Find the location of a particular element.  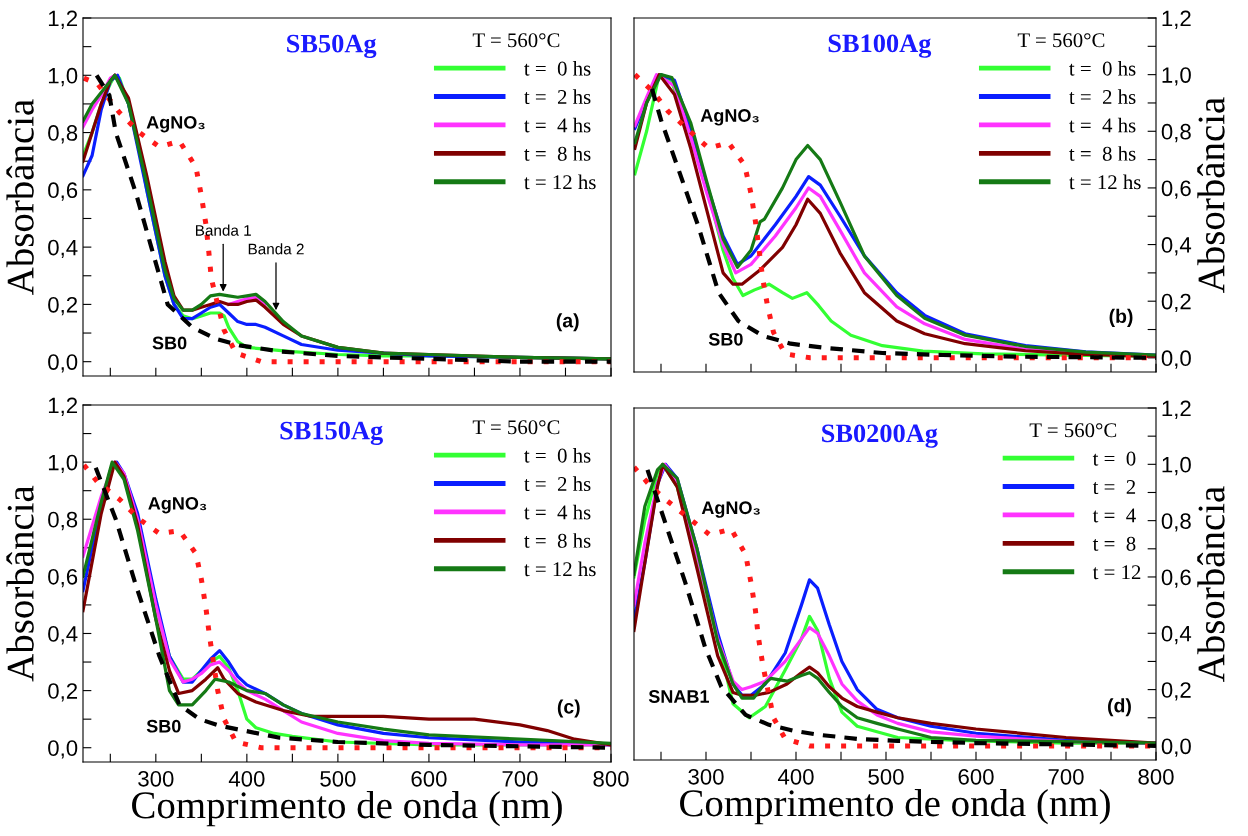

legend-label: t = 2 is located at coordinates (1114, 487).